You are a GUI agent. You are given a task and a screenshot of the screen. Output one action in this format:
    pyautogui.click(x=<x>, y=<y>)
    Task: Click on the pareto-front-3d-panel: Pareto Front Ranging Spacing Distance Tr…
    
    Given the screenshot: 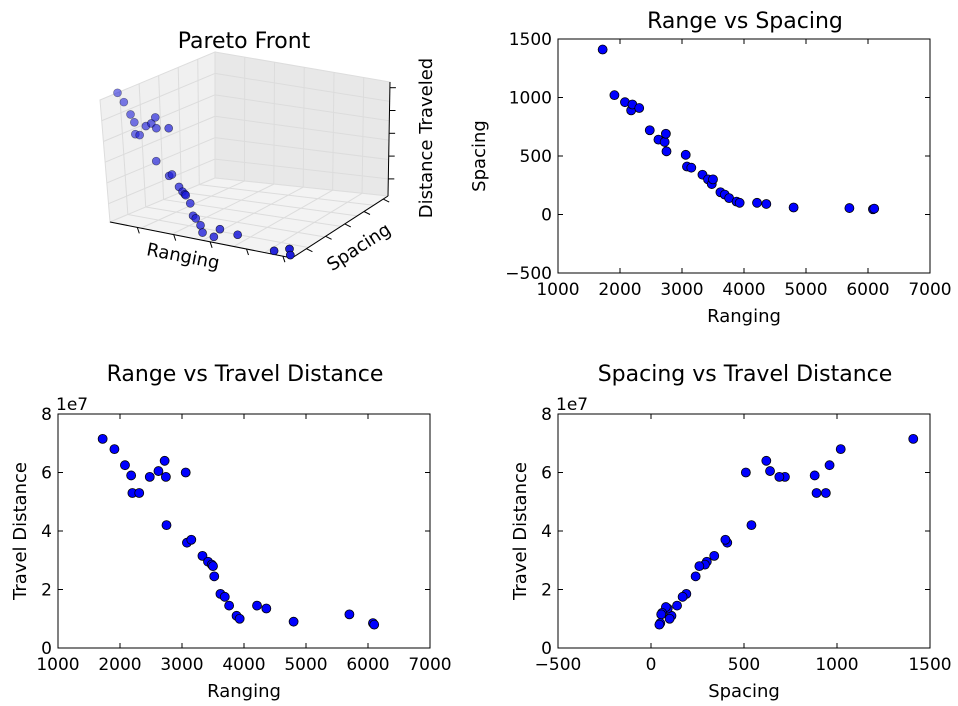 What is the action you would take?
    pyautogui.click(x=268, y=152)
    